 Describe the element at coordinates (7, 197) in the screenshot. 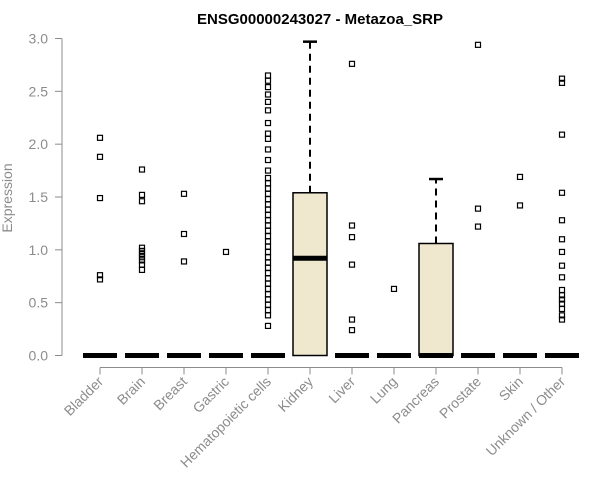

I see `y-axis-title: Expression` at that location.